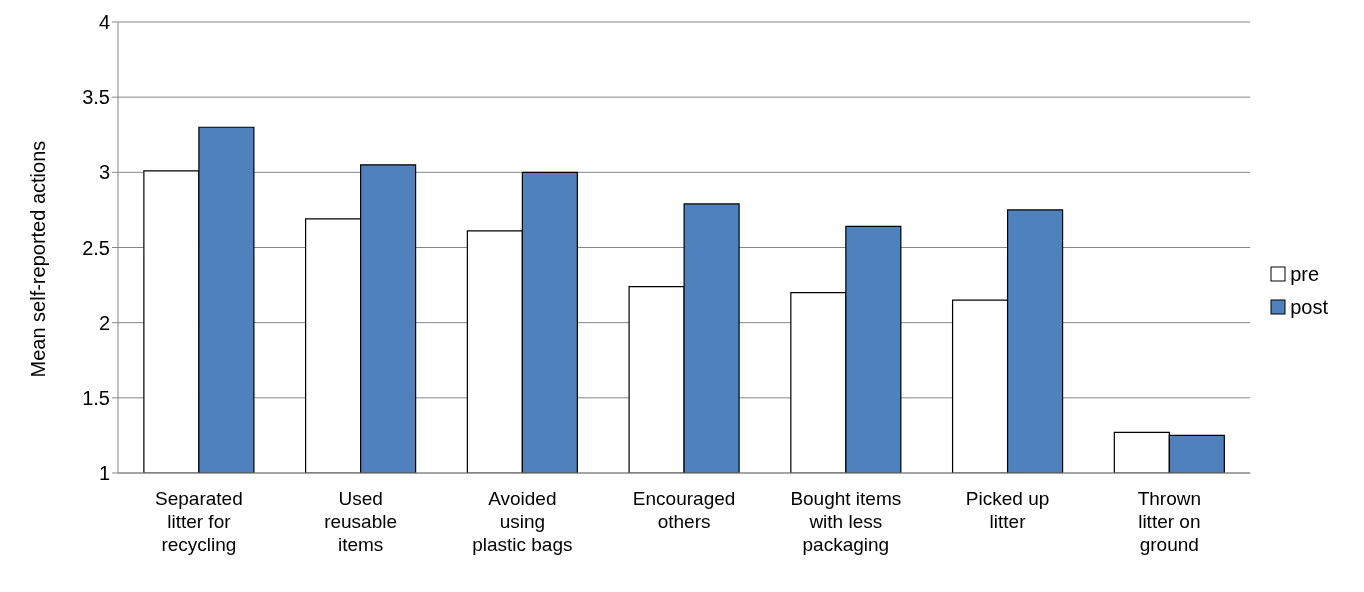  What do you see at coordinates (1007, 510) in the screenshot?
I see `x-tick-label: Picked up litter` at bounding box center [1007, 510].